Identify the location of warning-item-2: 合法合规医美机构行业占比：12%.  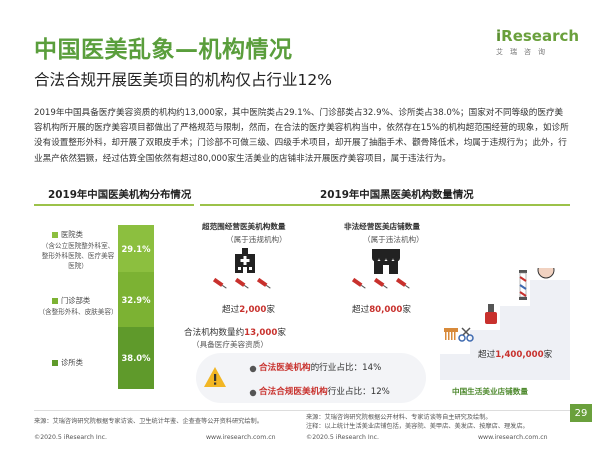
(324, 392).